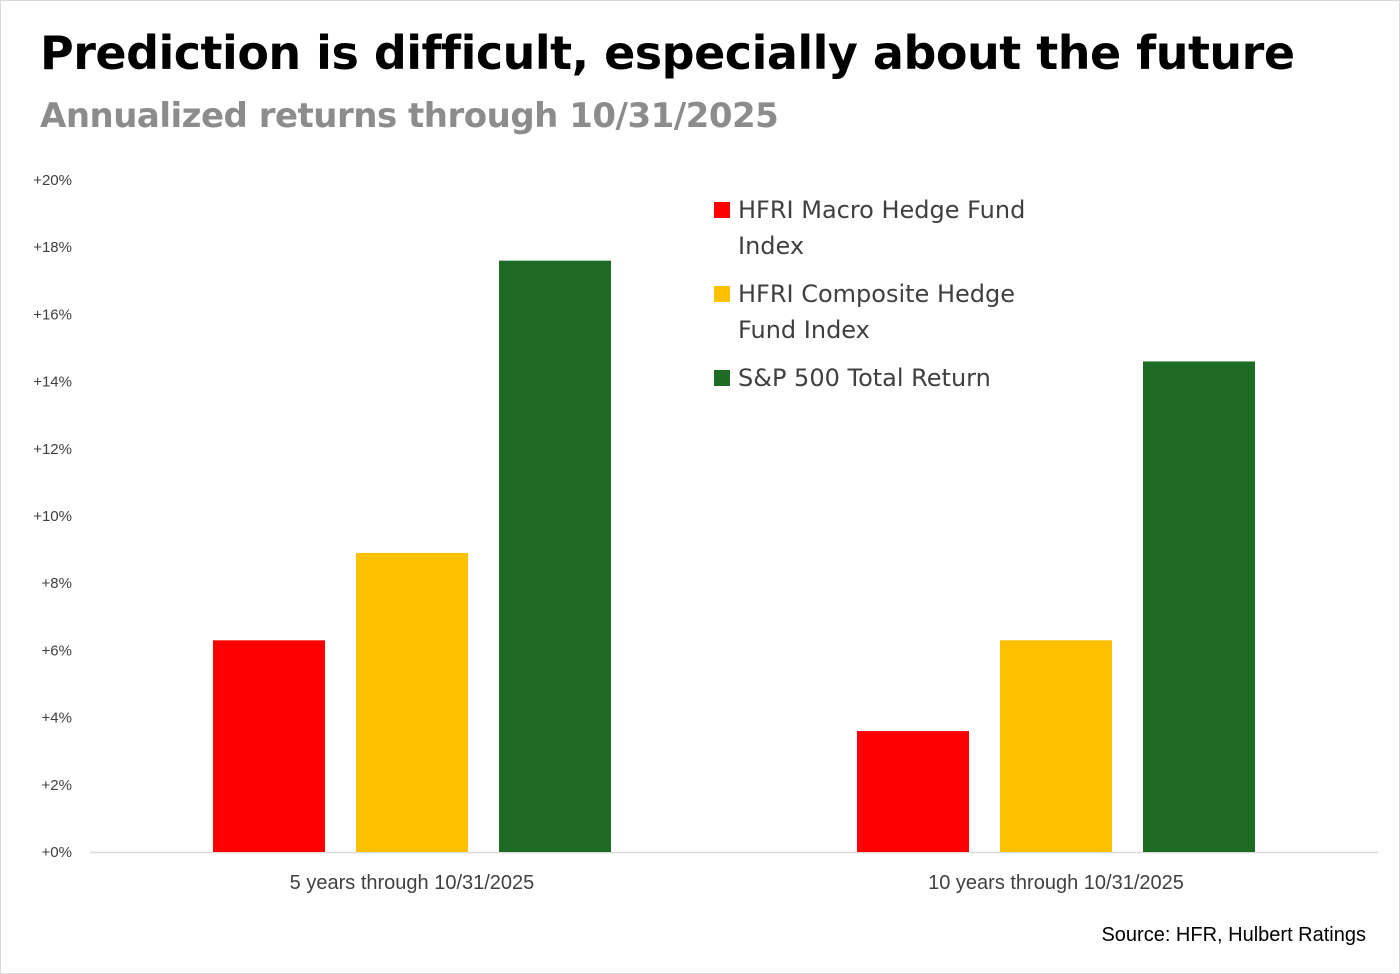 Image resolution: width=1400 pixels, height=974 pixels. I want to click on y-tick-label: +16%, so click(52, 314).